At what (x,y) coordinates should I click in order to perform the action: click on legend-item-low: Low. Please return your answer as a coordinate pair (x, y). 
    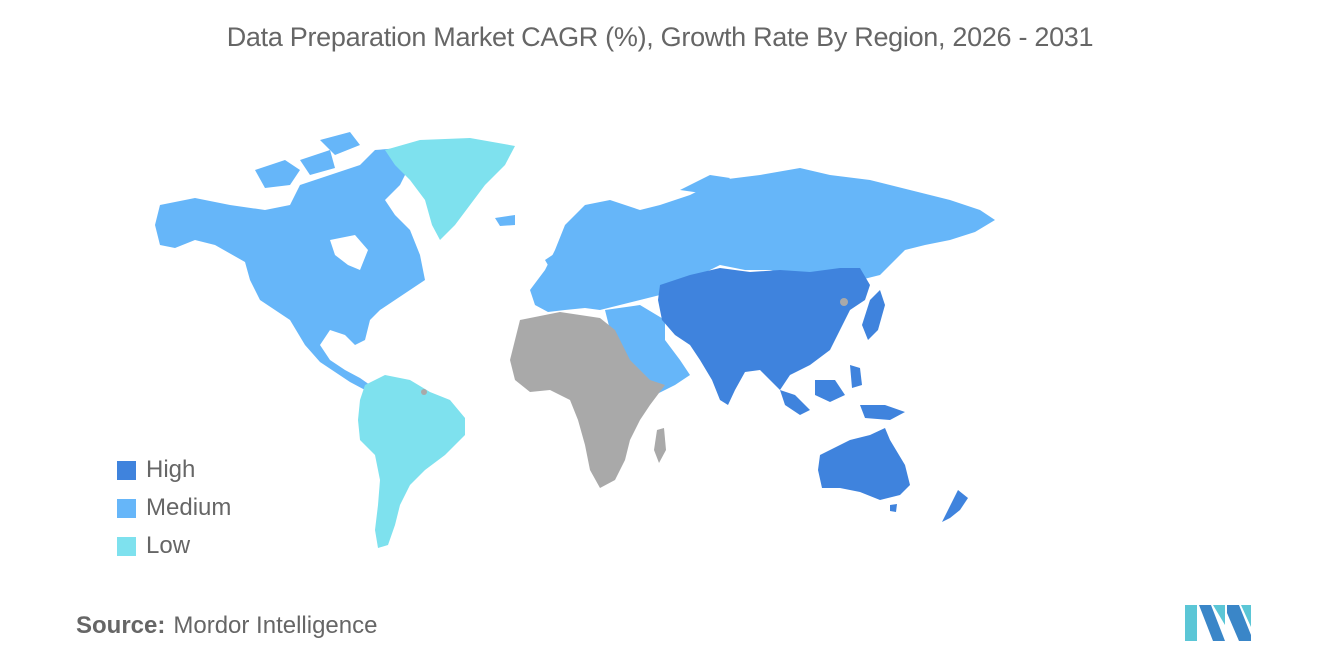
    Looking at the image, I should click on (174, 546).